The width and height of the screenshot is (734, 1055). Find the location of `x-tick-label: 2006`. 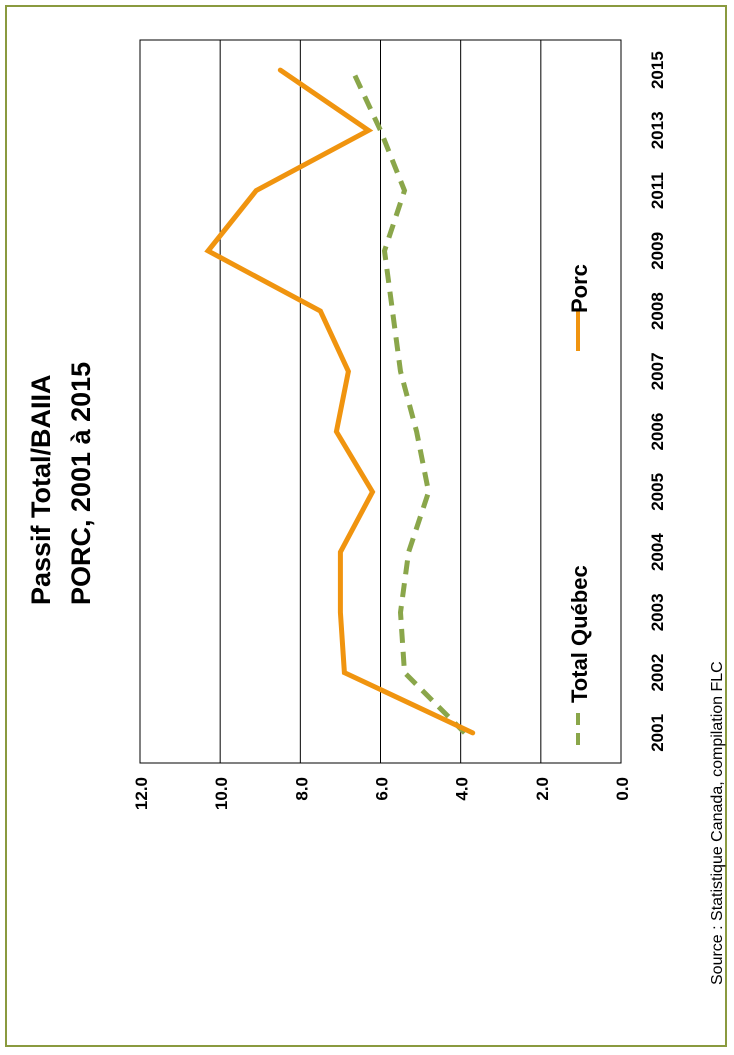

x-tick-label: 2006 is located at coordinates (657, 432).